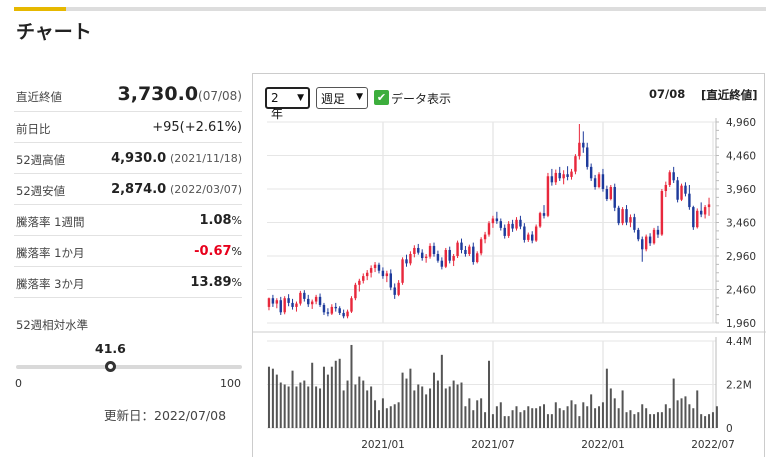 Image resolution: width=772 pixels, height=457 pixels. I want to click on high-52w-date: (2021/11/18), so click(206, 158).